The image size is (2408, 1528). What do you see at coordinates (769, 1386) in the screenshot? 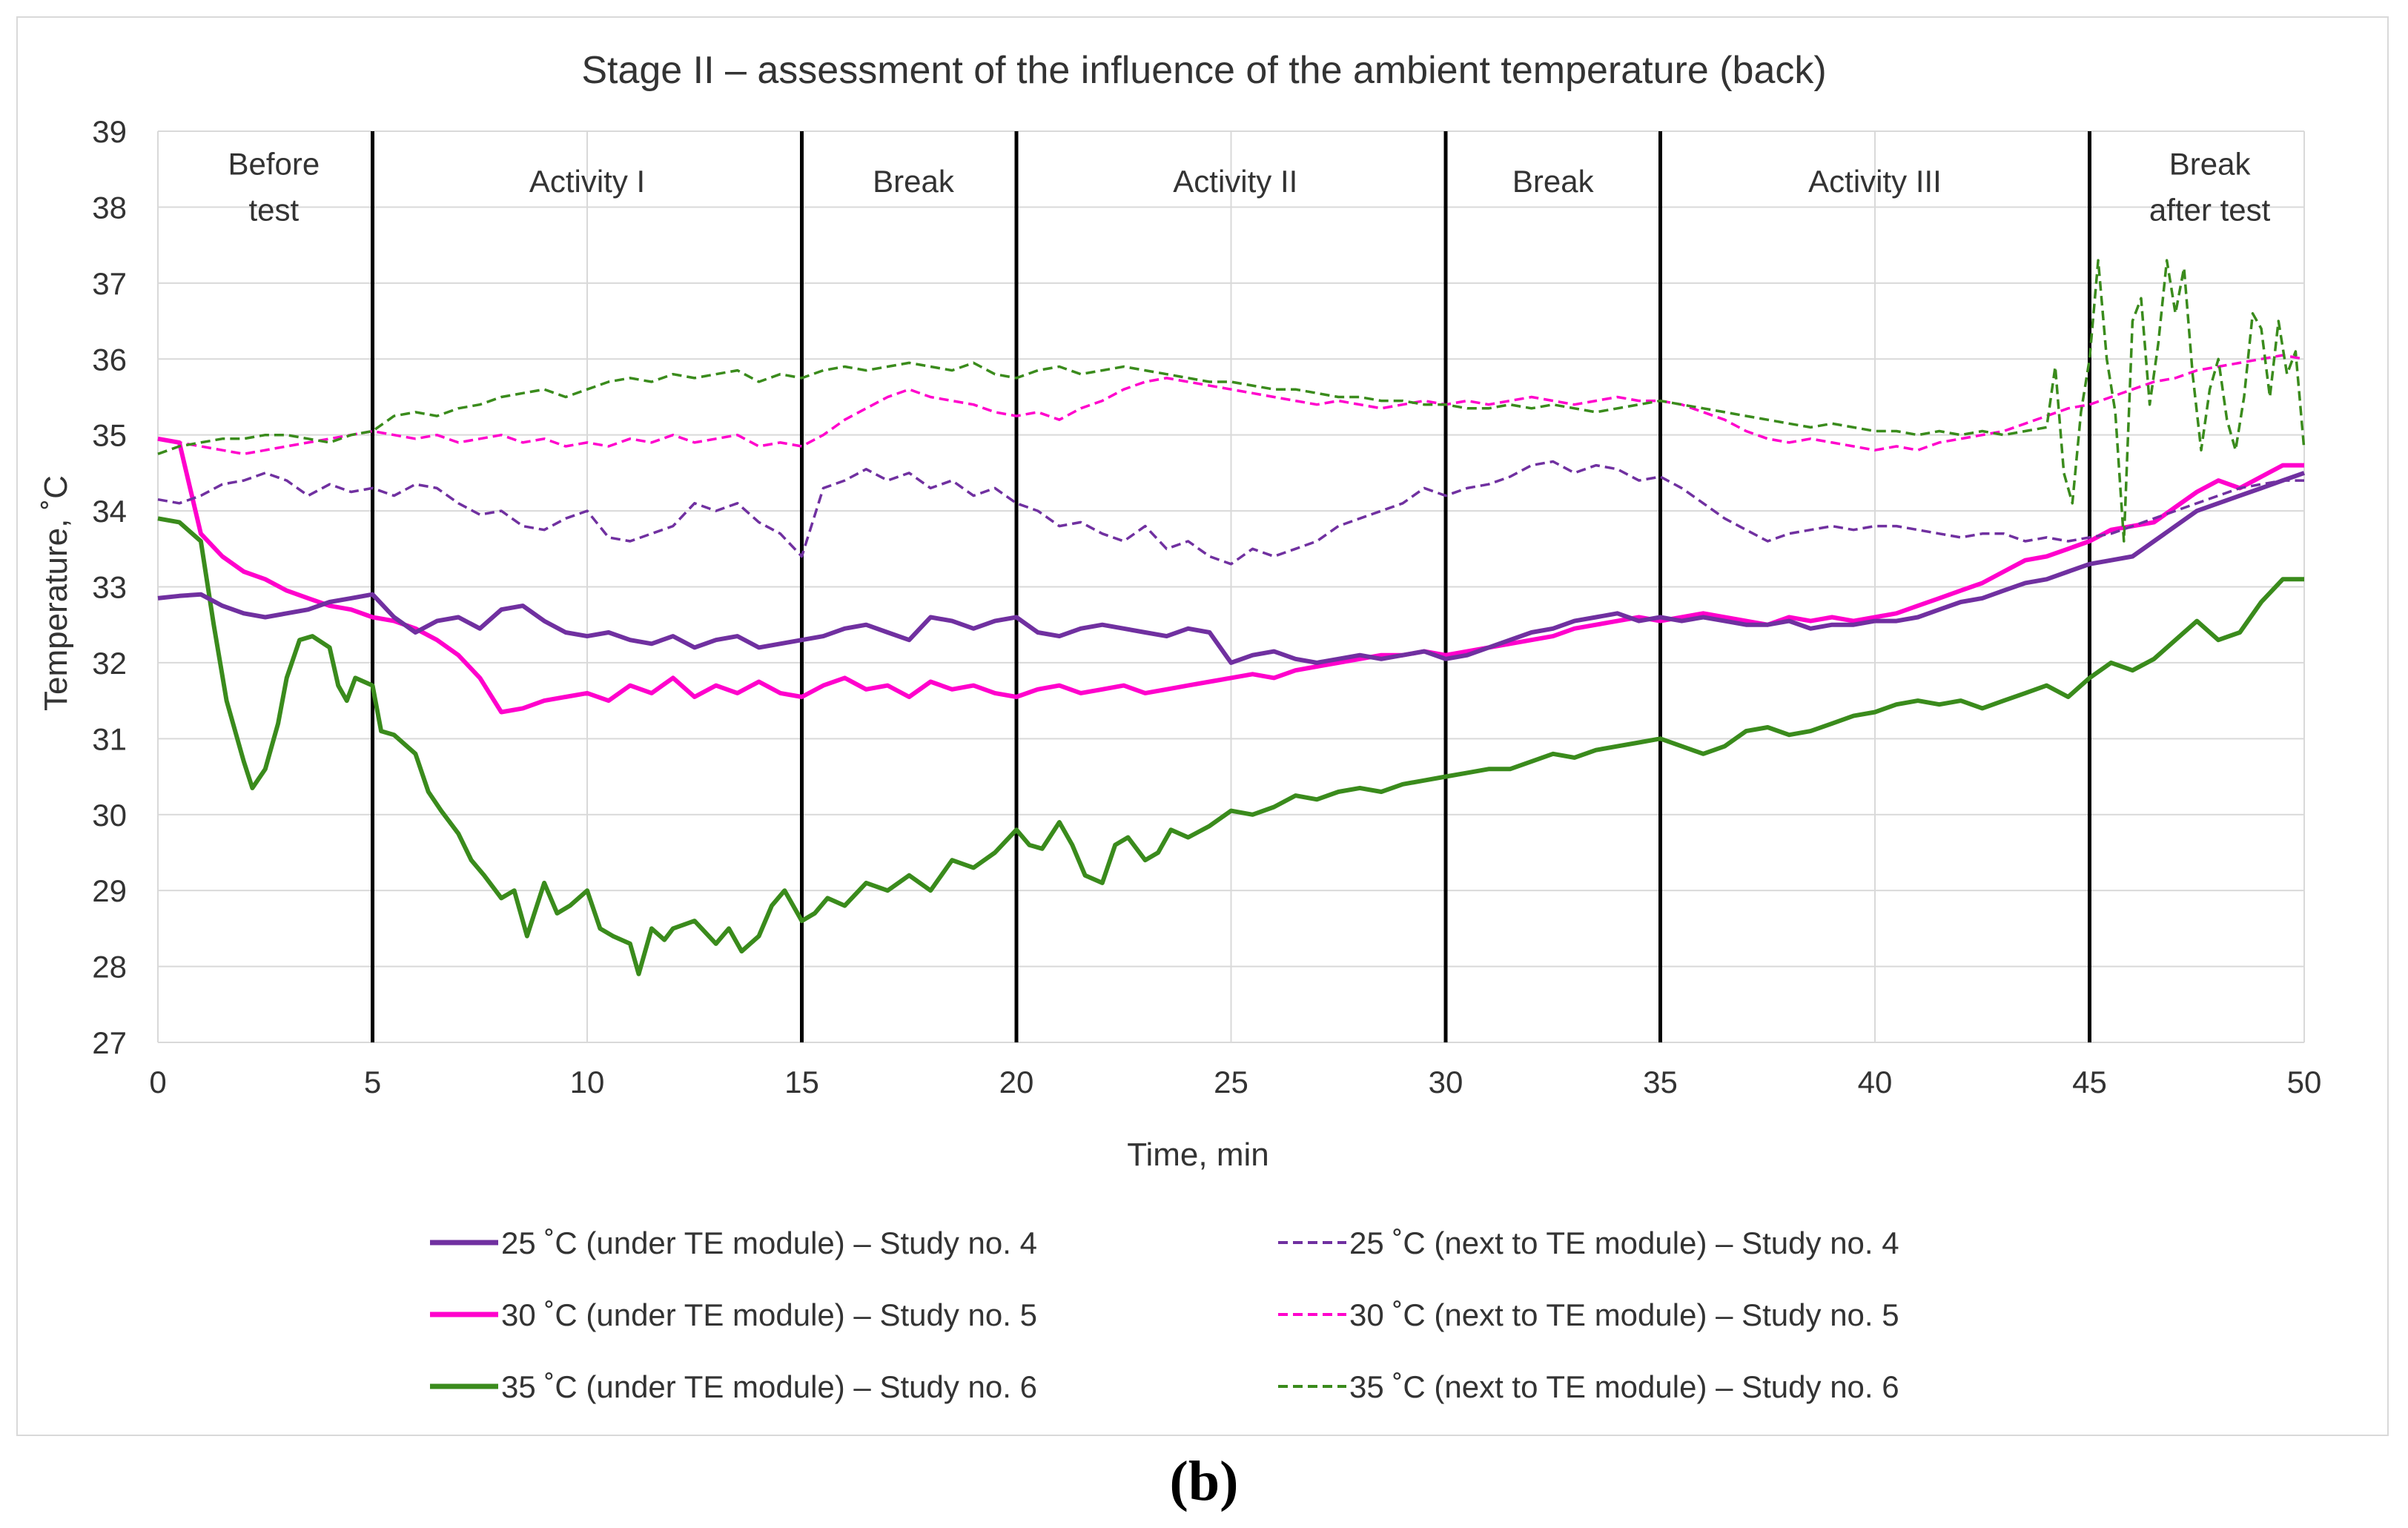
I see `legend-entry: 35 ˚C (under TE module) – Study no. 6` at bounding box center [769, 1386].